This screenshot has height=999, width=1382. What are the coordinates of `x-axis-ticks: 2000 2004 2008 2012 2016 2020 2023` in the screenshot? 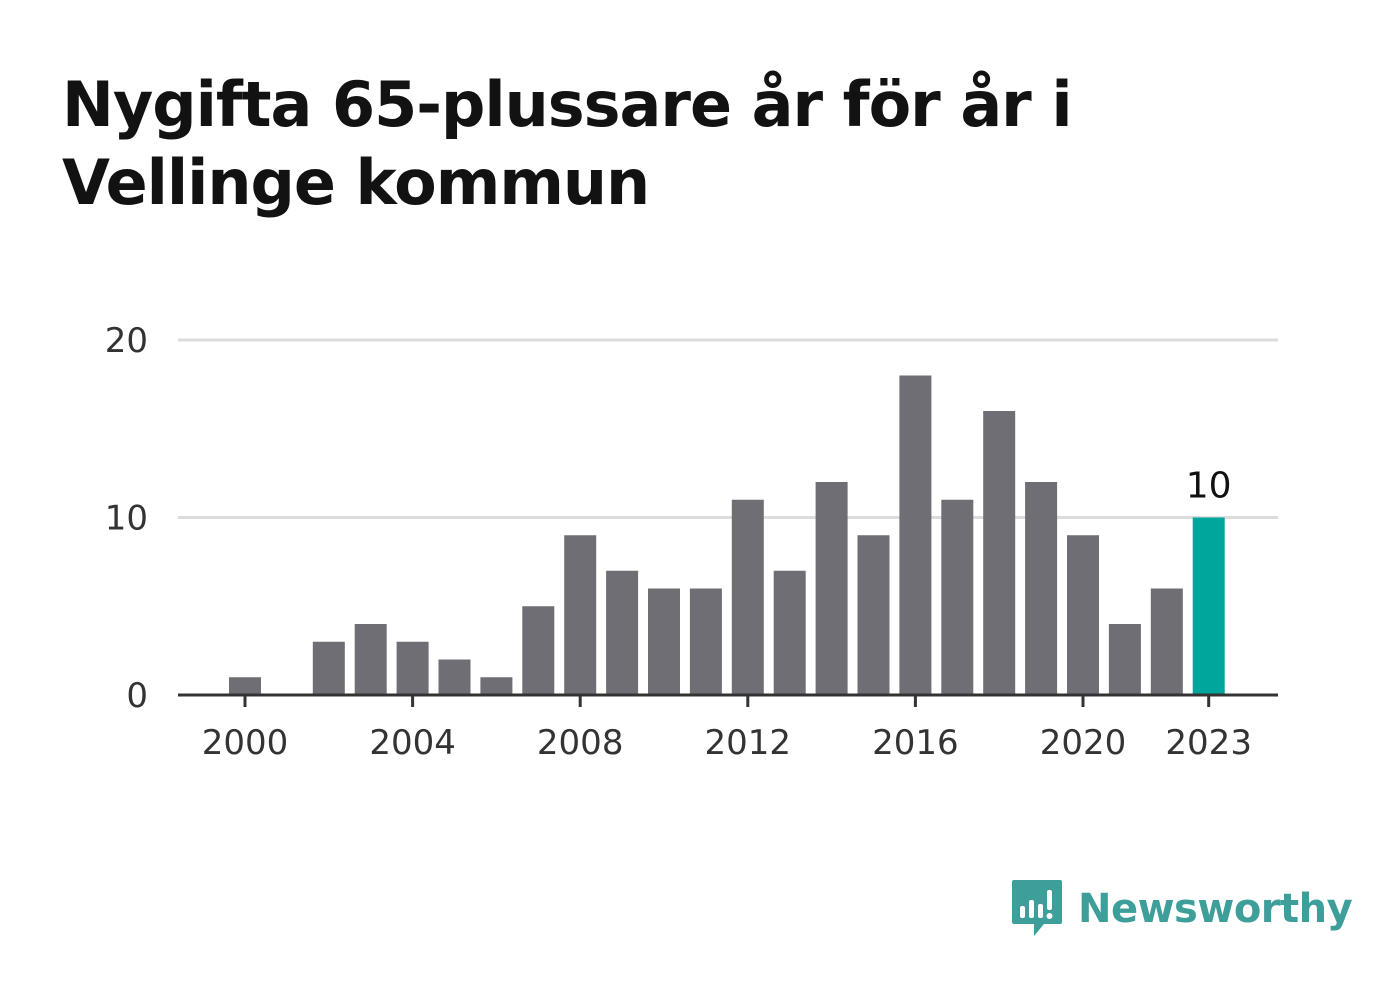 It's located at (728, 728).